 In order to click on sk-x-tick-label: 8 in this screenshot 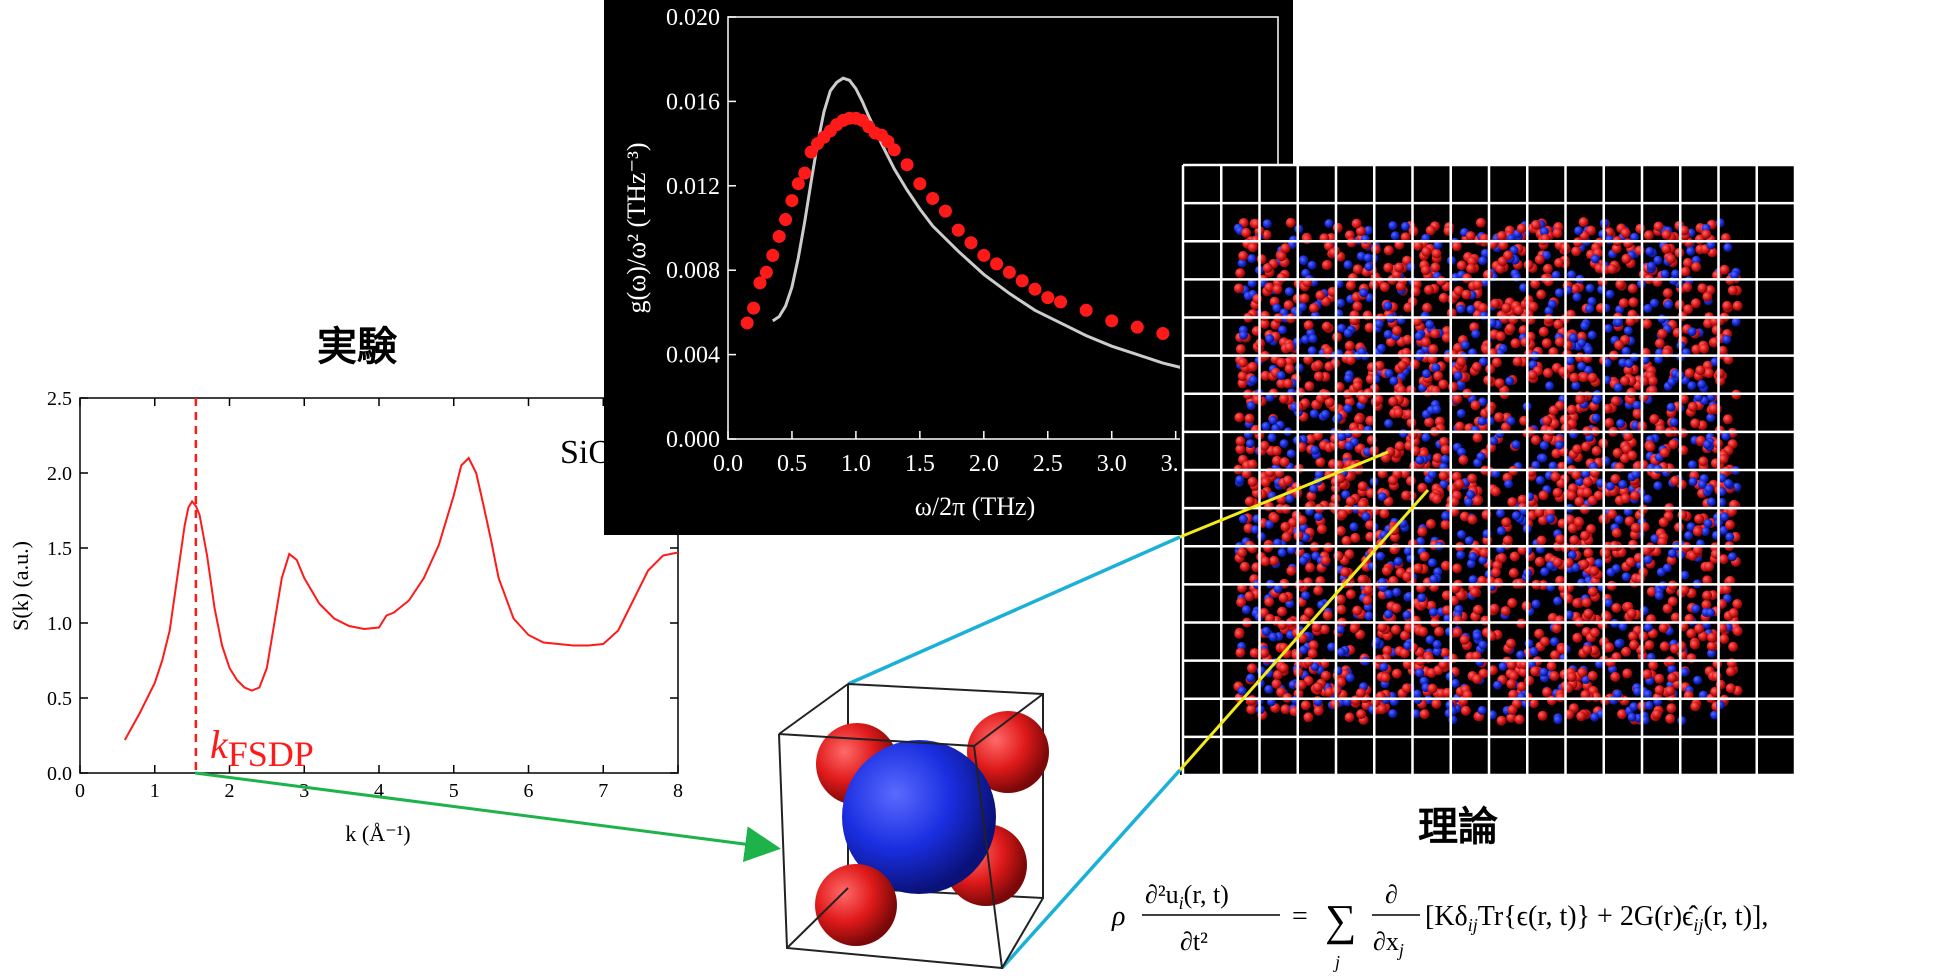, I will do `click(678, 791)`.